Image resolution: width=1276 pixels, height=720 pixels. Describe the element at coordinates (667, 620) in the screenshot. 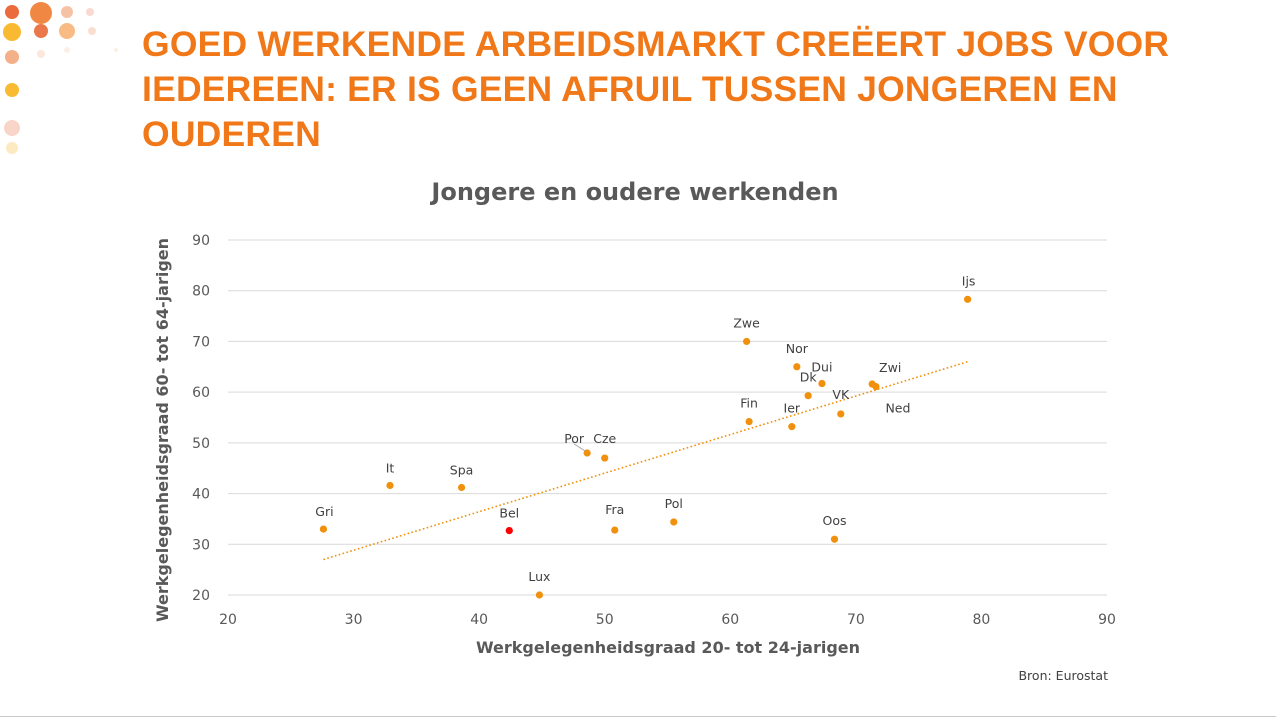

I see `x-axis-ticks: 20 30 40 50 60 70 80 90` at that location.